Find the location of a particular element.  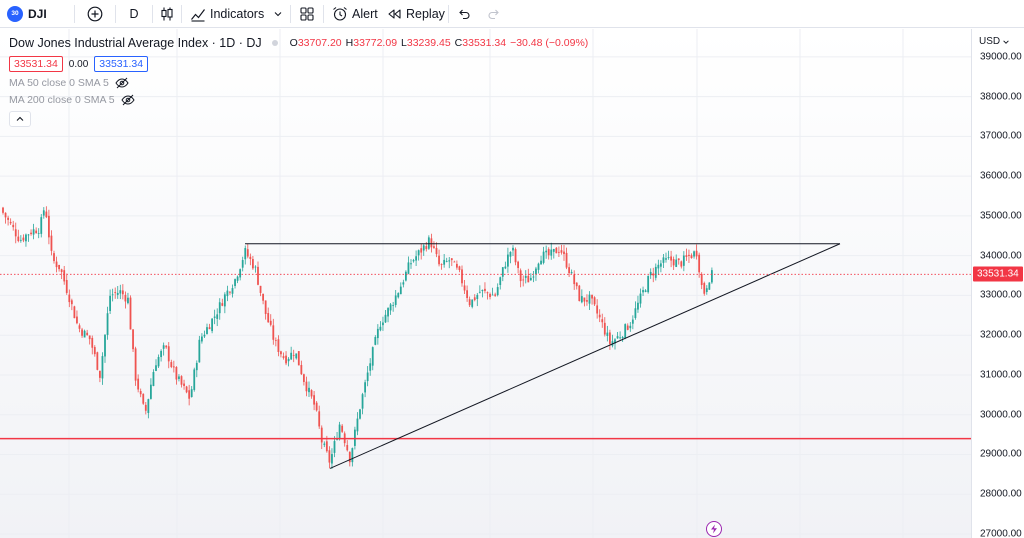

low-key: L is located at coordinates (404, 43).